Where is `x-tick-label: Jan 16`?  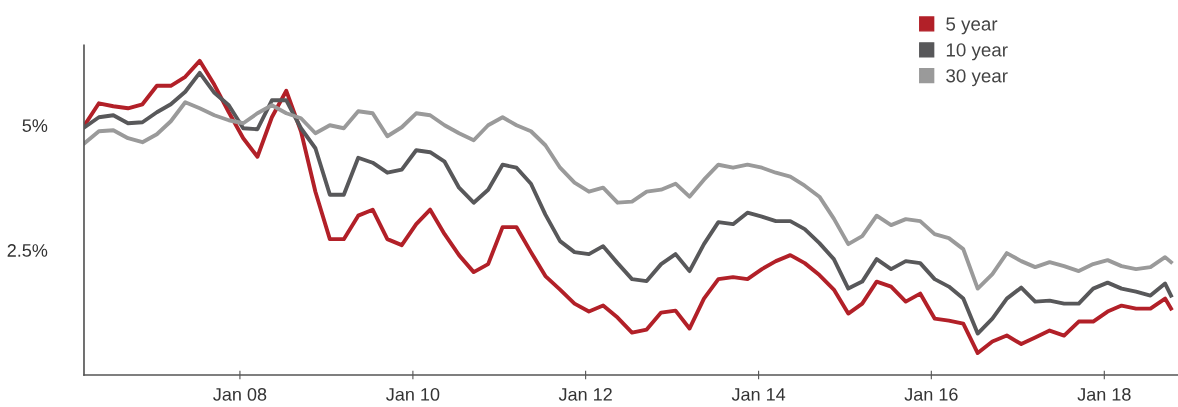 x-tick-label: Jan 16 is located at coordinates (931, 394).